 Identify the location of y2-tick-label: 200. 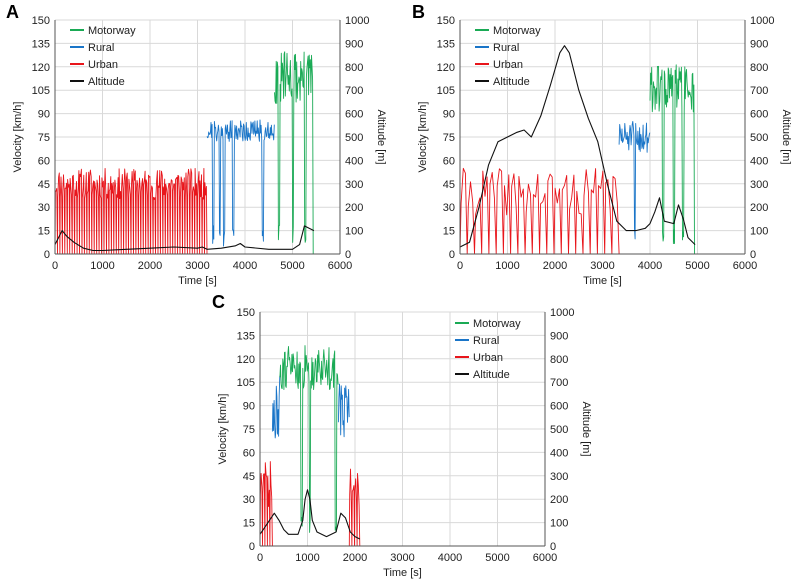
(759, 208).